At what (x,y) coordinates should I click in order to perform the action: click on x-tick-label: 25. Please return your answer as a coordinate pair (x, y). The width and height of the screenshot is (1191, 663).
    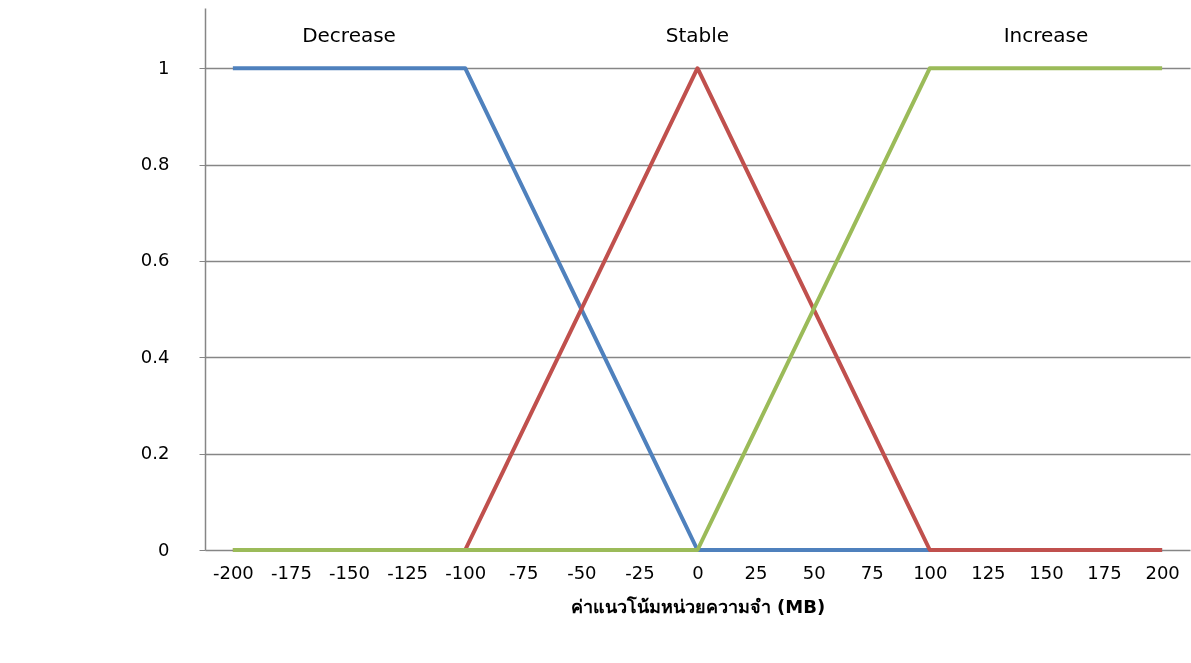
    Looking at the image, I should click on (756, 572).